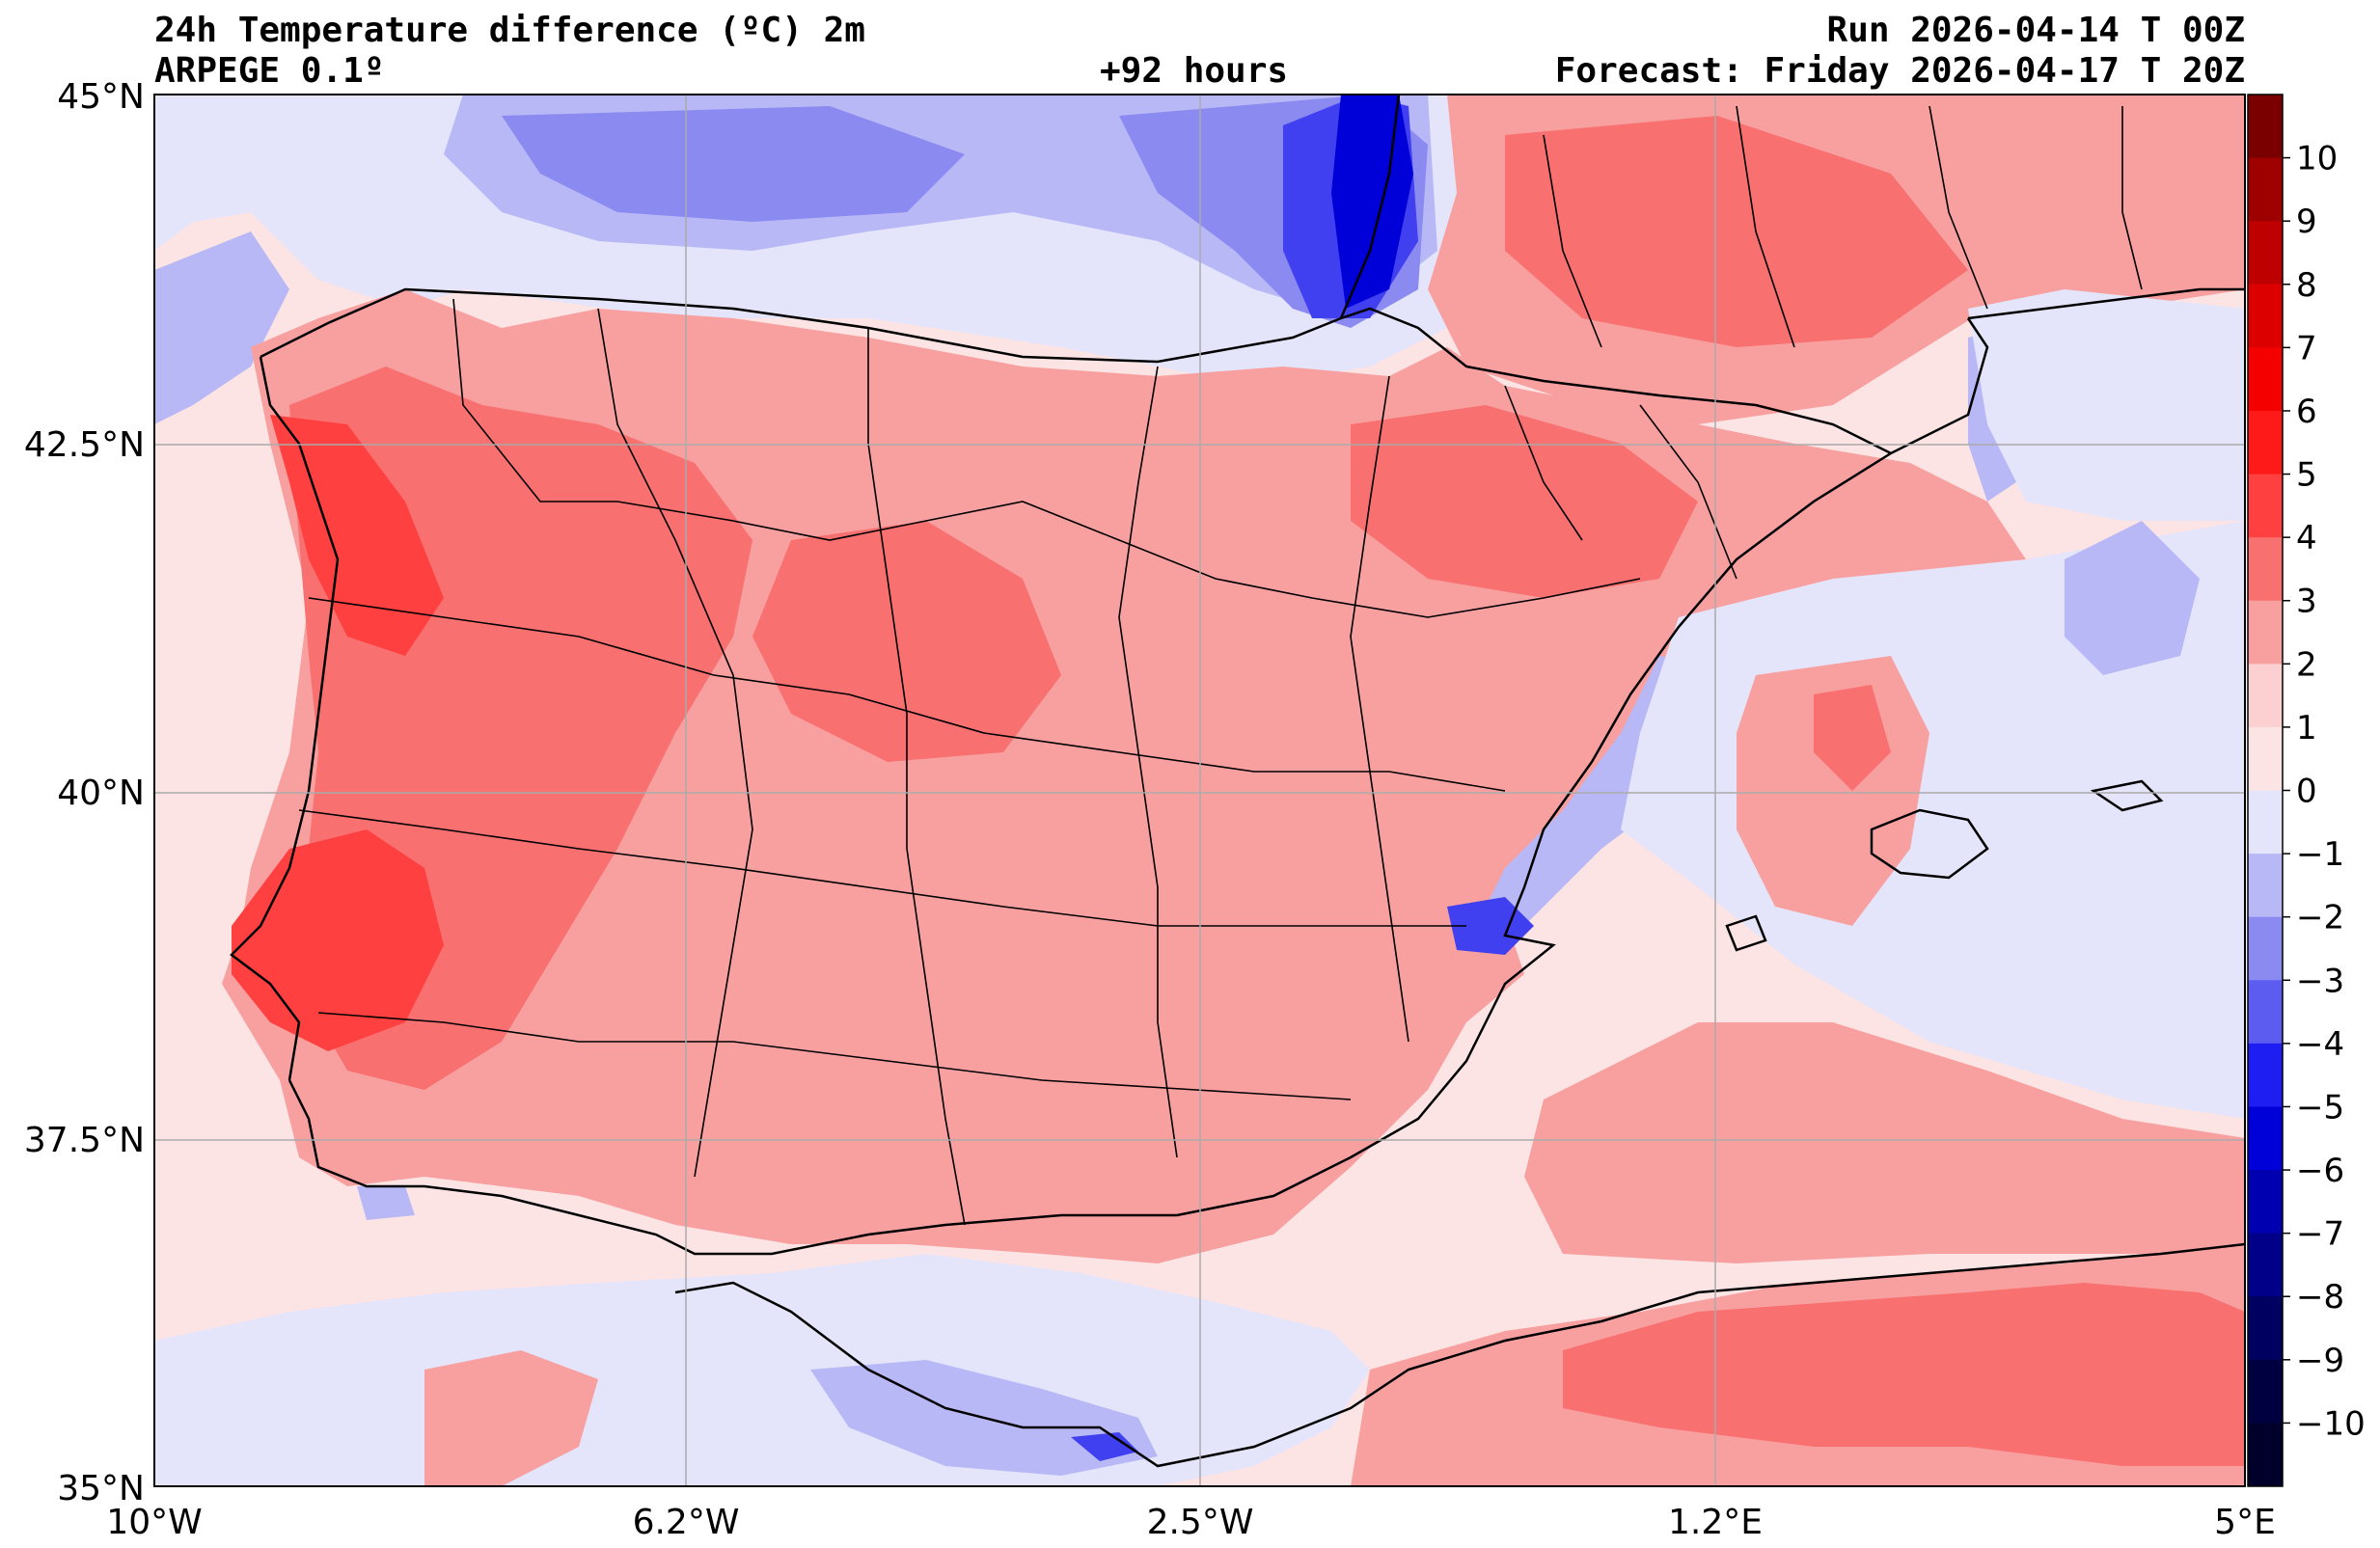 Image resolution: width=2380 pixels, height=1548 pixels. Describe the element at coordinates (221, 327) in the screenshot. I see `atlantic-nw-cool` at that location.